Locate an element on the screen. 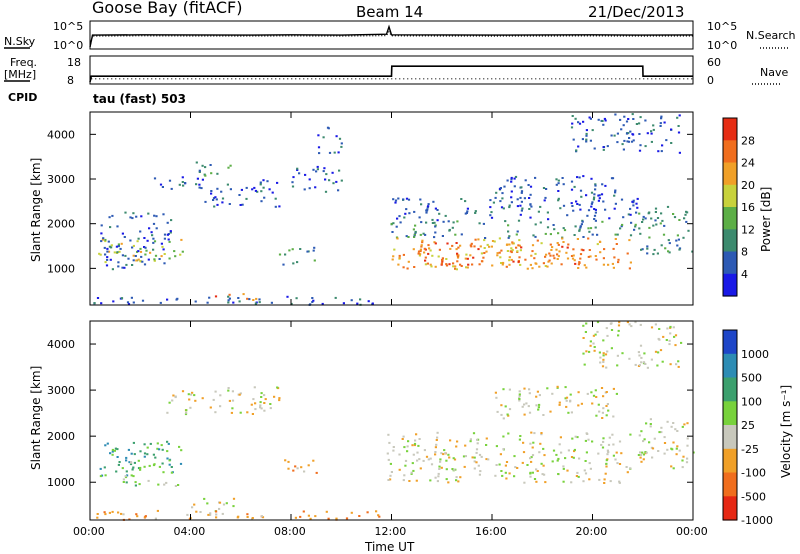  cpid-label: CPID is located at coordinates (22, 97).